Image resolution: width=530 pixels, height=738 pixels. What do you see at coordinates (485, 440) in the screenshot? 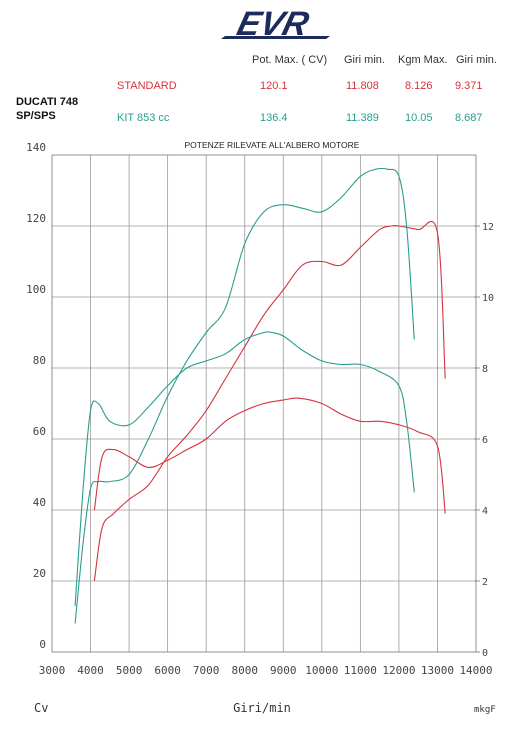
I see `y2-tick-label: 6` at bounding box center [485, 440].